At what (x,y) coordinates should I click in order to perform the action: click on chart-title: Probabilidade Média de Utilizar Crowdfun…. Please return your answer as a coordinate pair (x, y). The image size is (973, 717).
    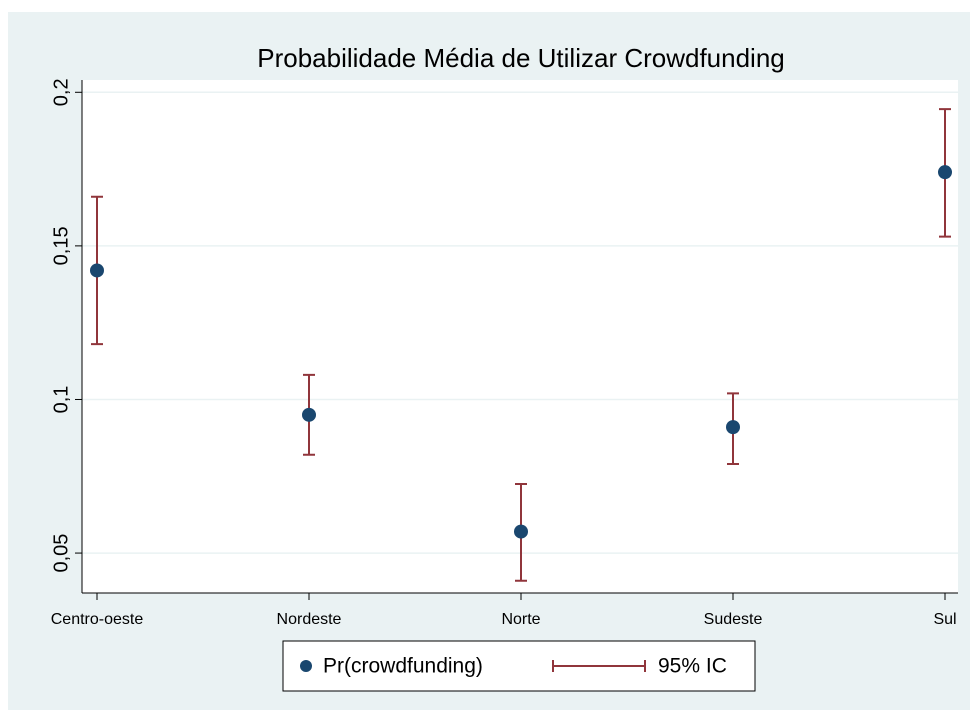
    Looking at the image, I should click on (521, 58).